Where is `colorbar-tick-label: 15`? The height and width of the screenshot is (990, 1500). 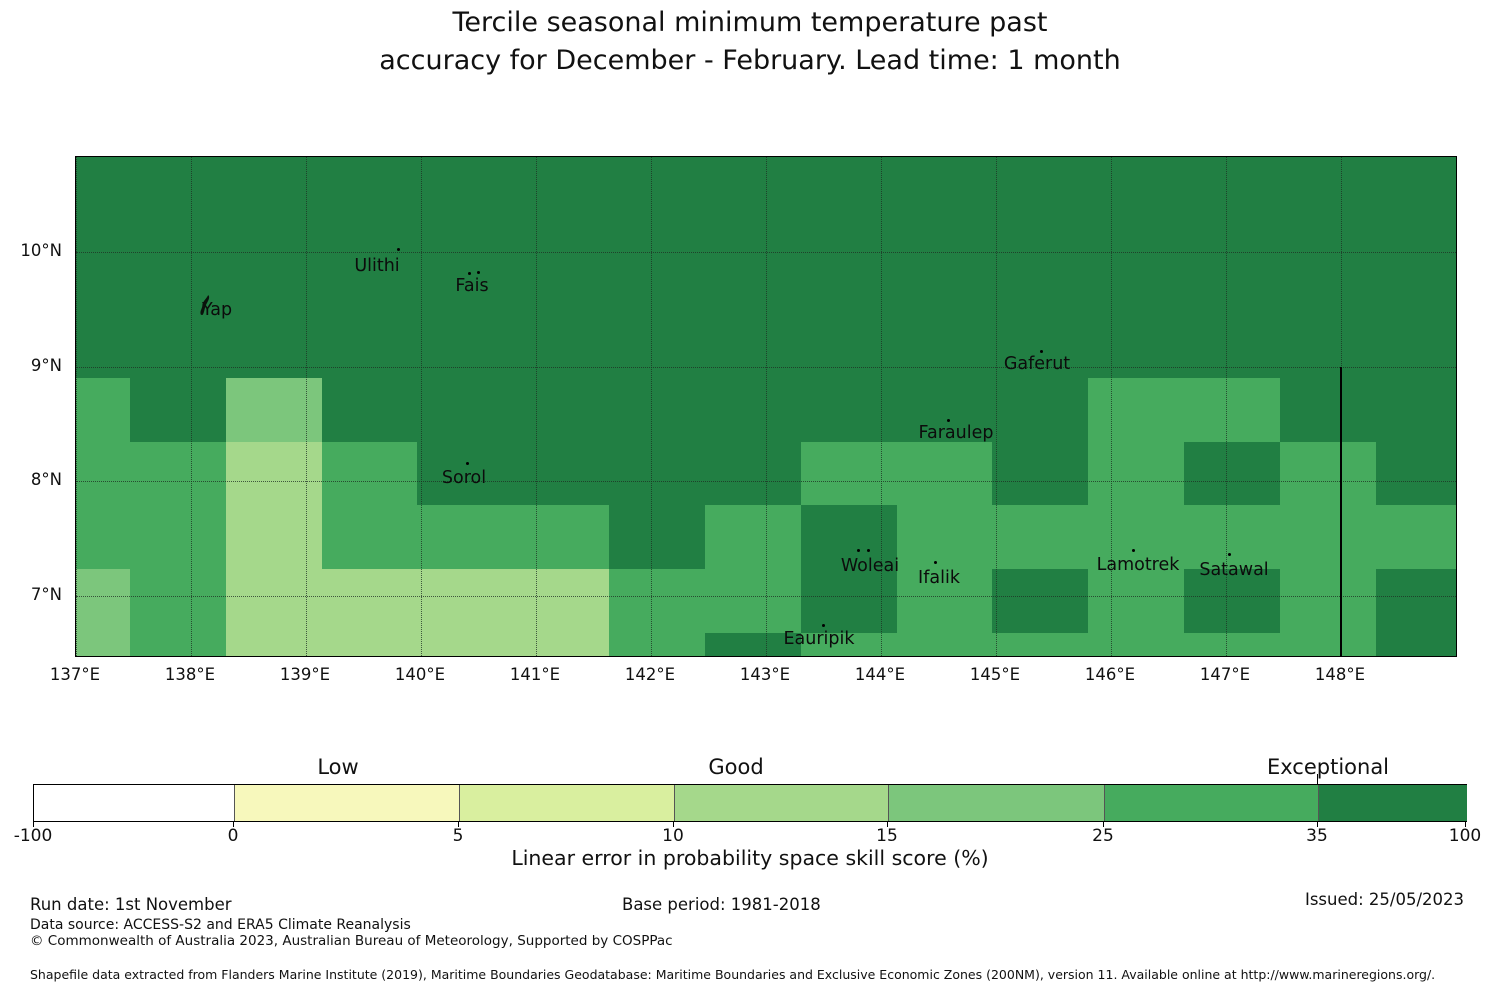 colorbar-tick-label: 15 is located at coordinates (887, 836).